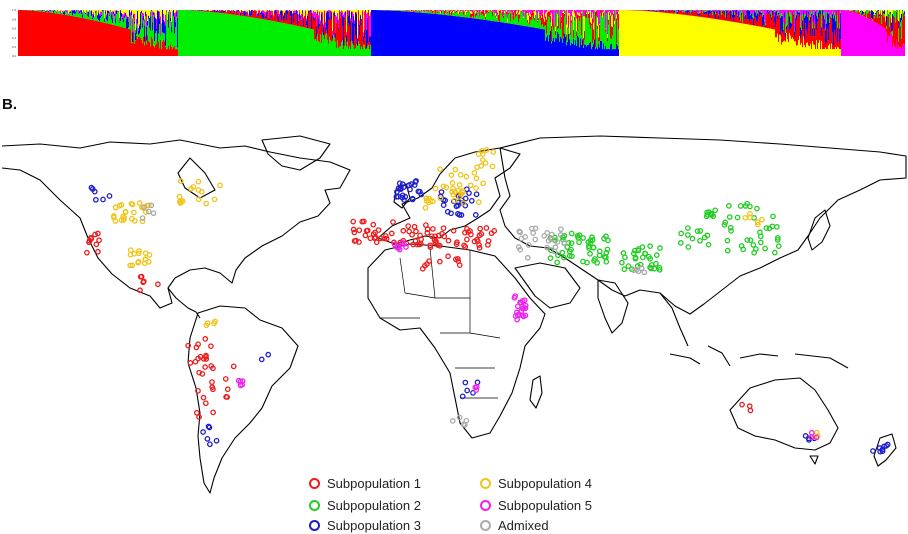 Image resolution: width=908 pixels, height=534 pixels. What do you see at coordinates (579, 242) in the screenshot?
I see `sample-point-sub2` at bounding box center [579, 242].